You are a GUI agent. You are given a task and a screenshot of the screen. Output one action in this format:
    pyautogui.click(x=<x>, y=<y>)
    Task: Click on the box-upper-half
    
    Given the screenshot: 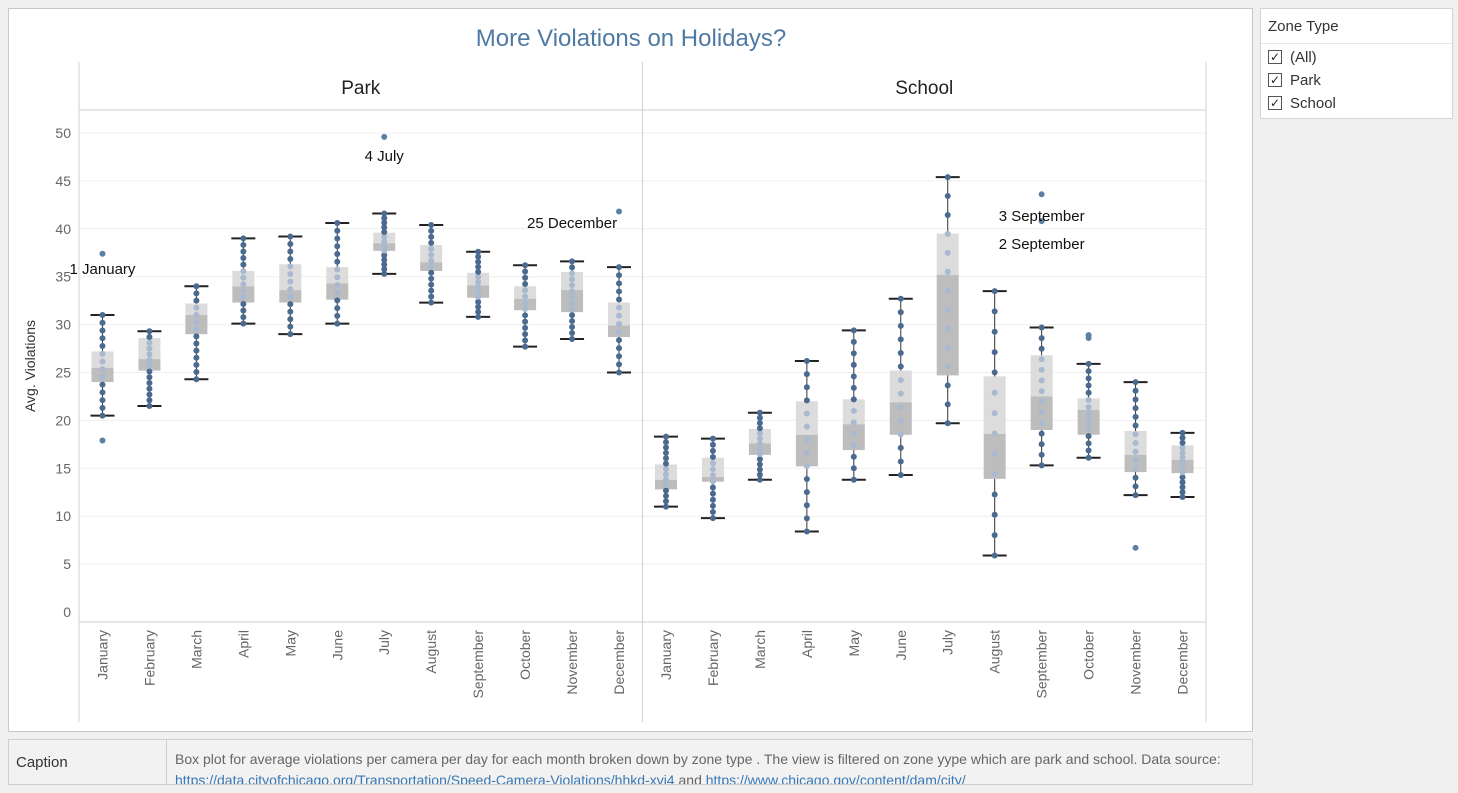 What is the action you would take?
    pyautogui.click(x=290, y=277)
    